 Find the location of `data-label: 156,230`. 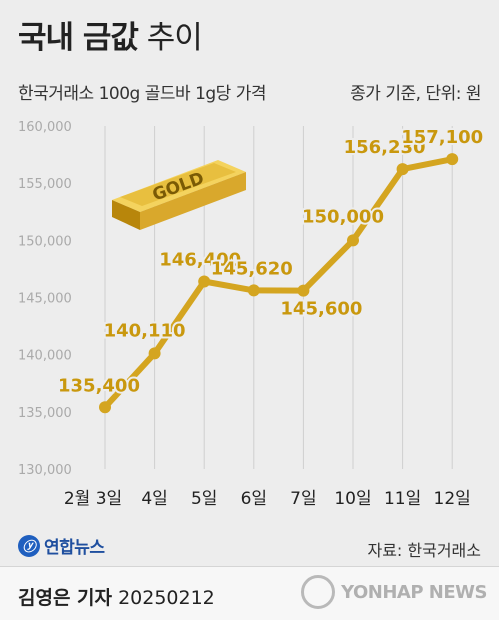

data-label: 156,230 is located at coordinates (385, 147).